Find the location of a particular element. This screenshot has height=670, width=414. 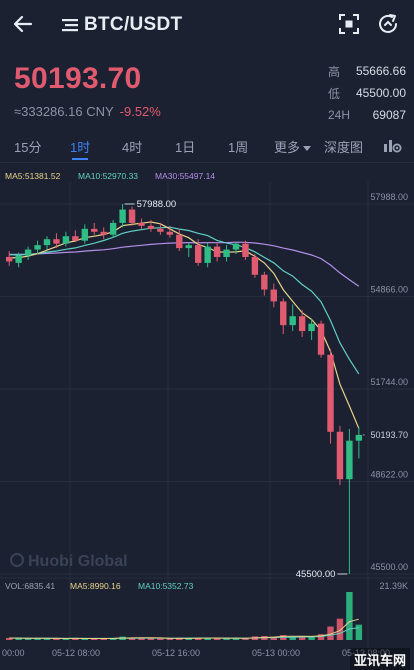

refresh-star-icon is located at coordinates (388, 24).